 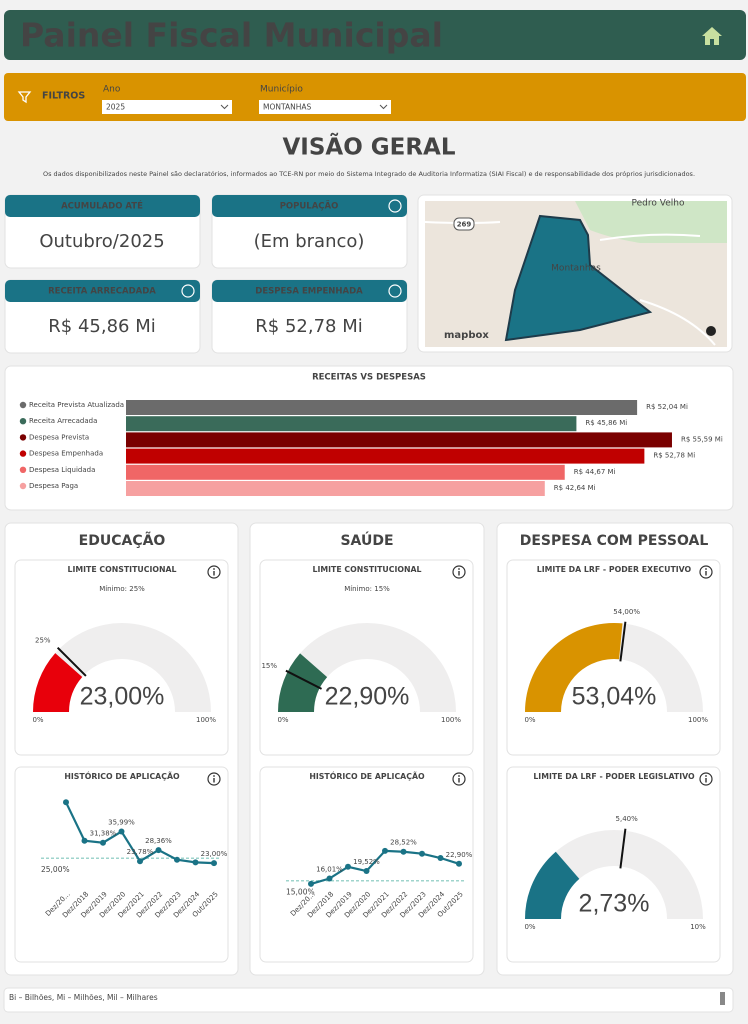 What do you see at coordinates (122, 589) in the screenshot?
I see `gauge-subtitle: Mínimo: 25%` at bounding box center [122, 589].